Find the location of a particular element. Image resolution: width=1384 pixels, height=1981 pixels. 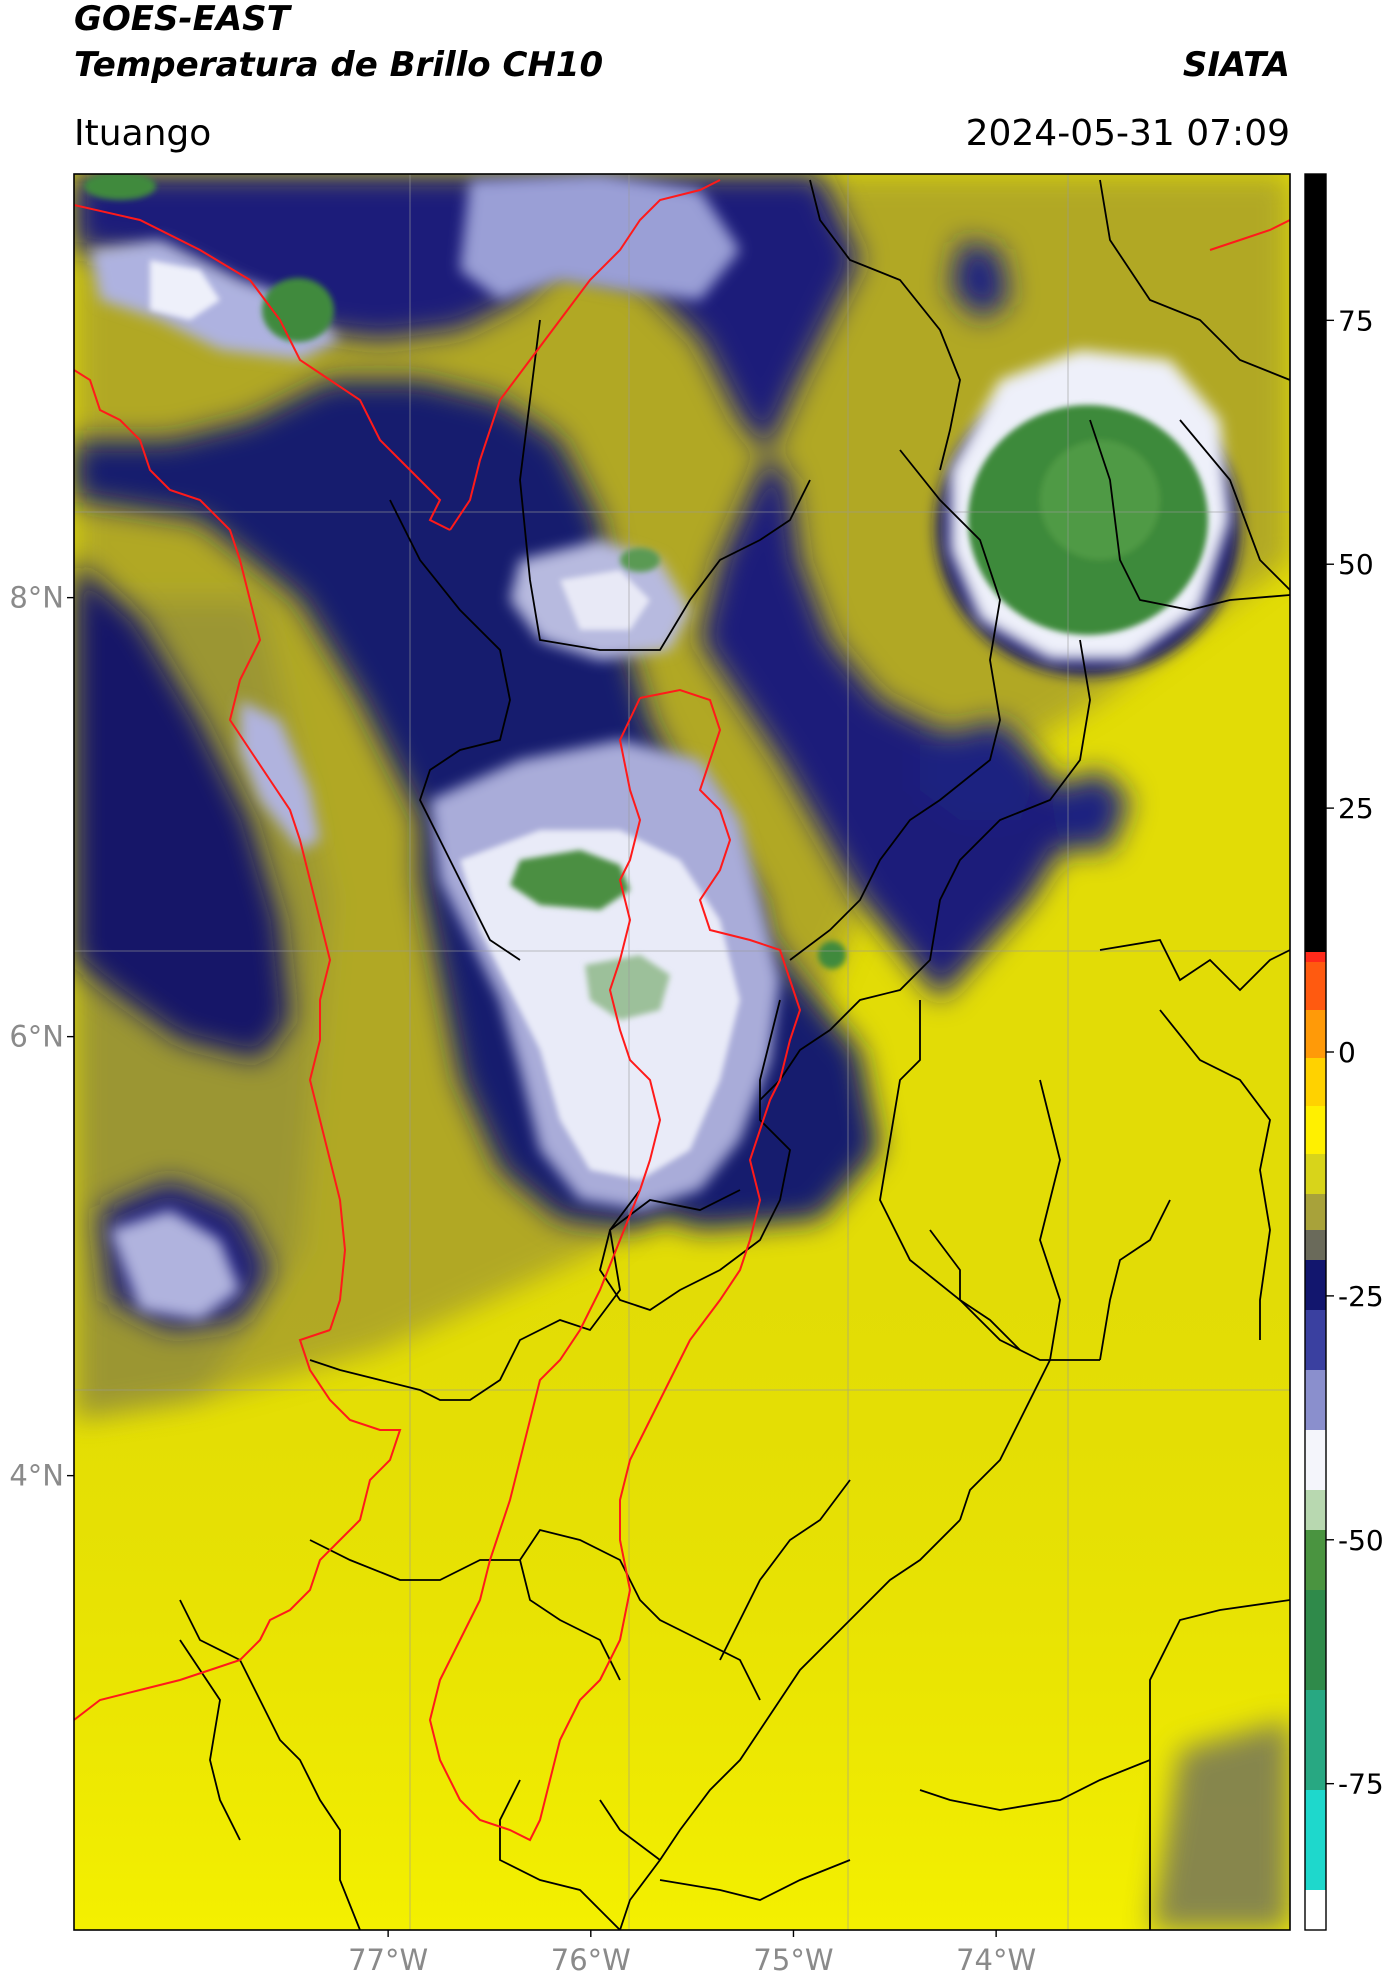

colorbar-darkolive-segment is located at coordinates (1315, 1212).